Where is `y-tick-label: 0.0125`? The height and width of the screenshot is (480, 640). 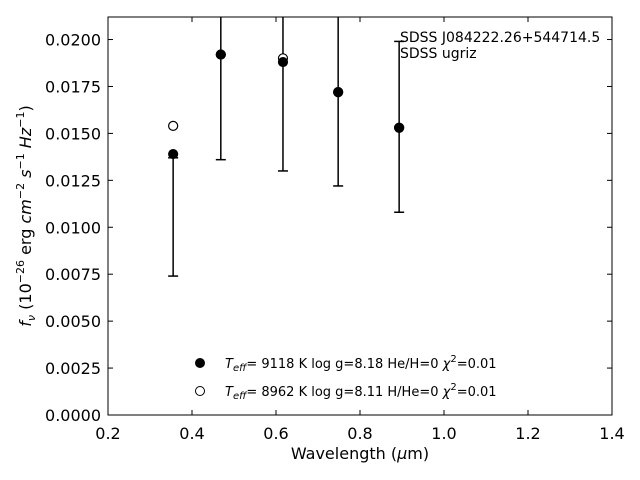 y-tick-label: 0.0125 is located at coordinates (73, 180).